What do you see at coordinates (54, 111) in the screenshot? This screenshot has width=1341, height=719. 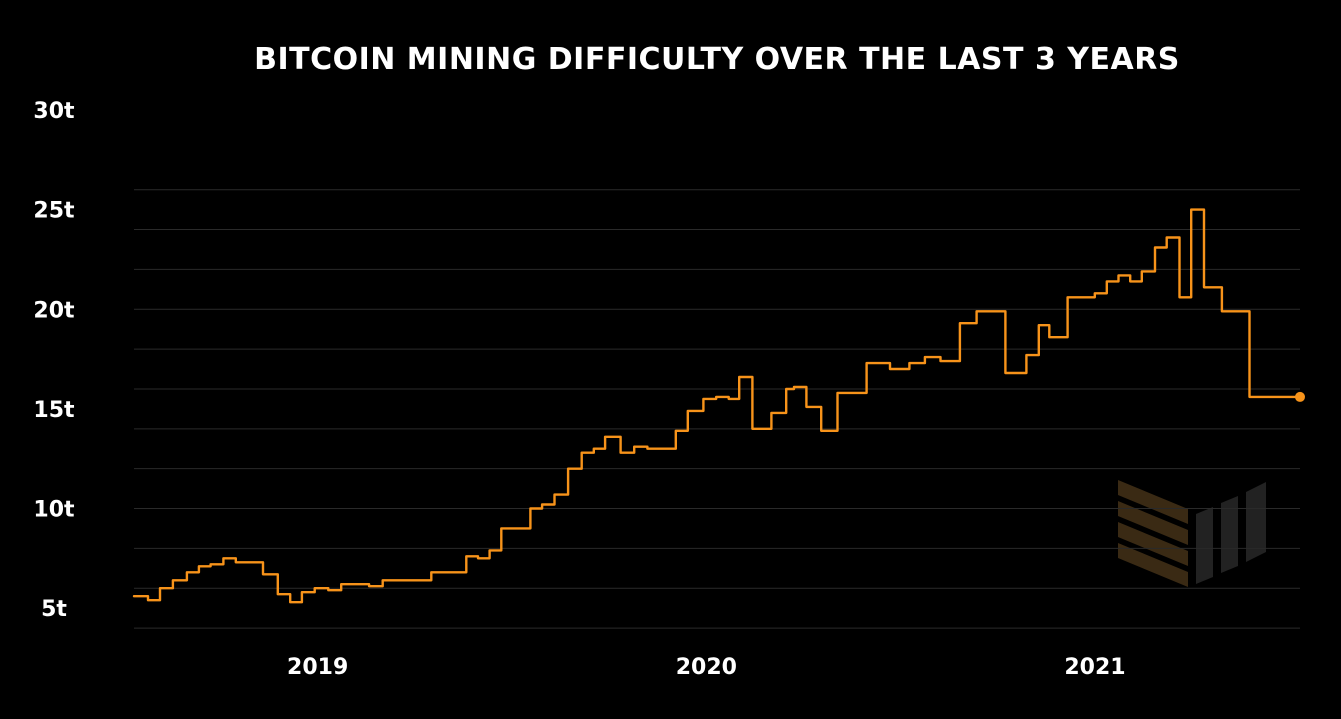 I see `y-tick-label: 30t` at bounding box center [54, 111].